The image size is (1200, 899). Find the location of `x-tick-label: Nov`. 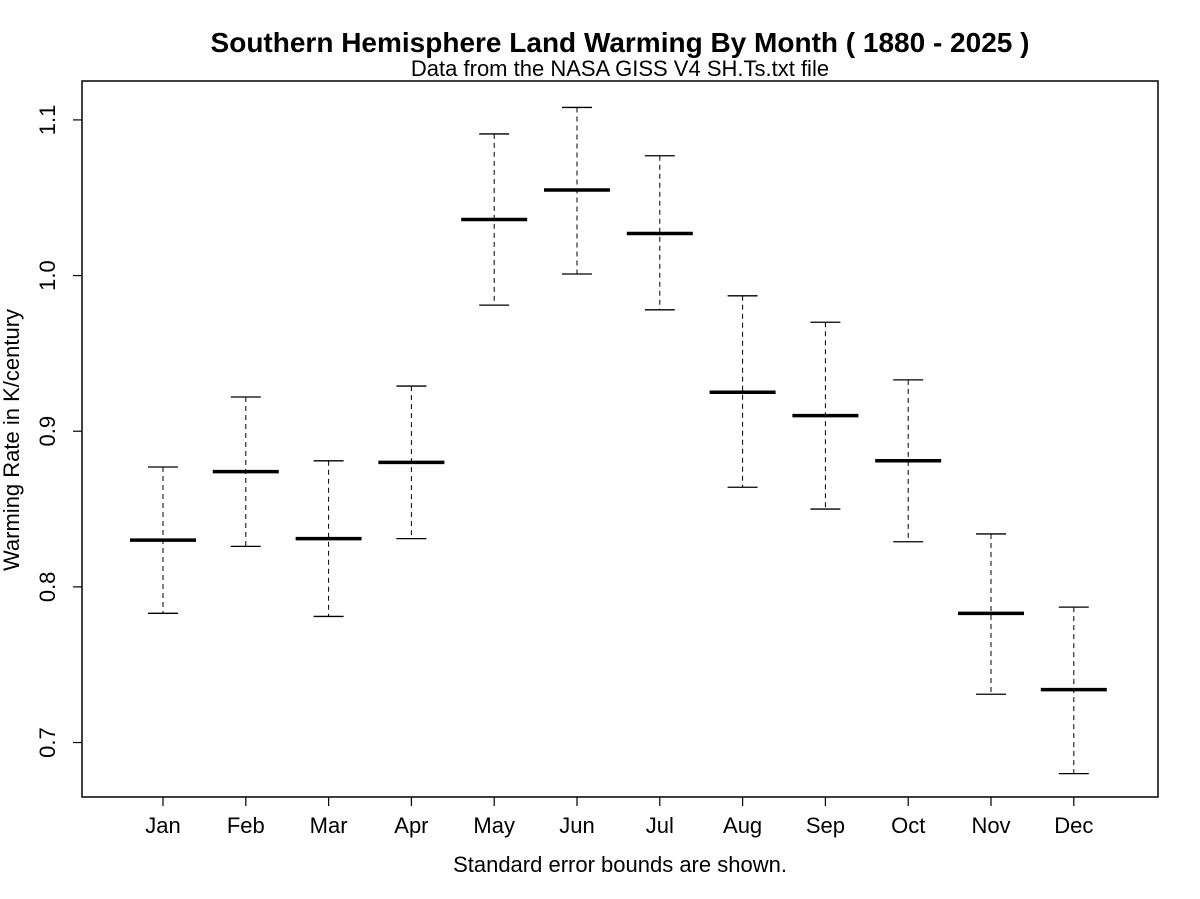

x-tick-label: Nov is located at coordinates (990, 825).